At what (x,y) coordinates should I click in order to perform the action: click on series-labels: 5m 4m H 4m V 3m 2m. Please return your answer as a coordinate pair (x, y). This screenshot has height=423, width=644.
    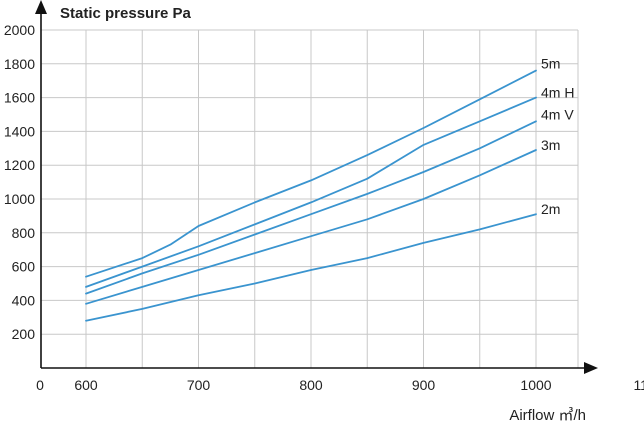
    Looking at the image, I should click on (557, 137).